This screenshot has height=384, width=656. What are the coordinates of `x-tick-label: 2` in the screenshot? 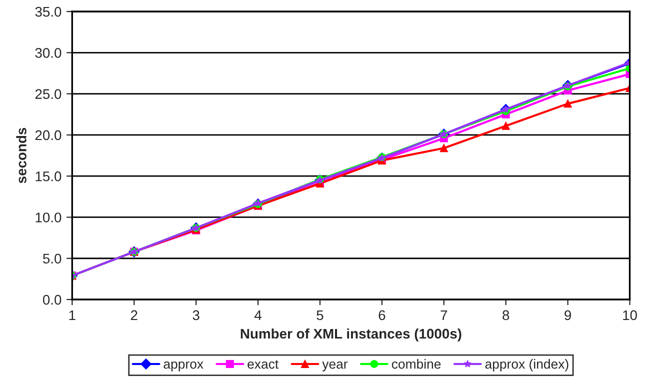 It's located at (134, 315).